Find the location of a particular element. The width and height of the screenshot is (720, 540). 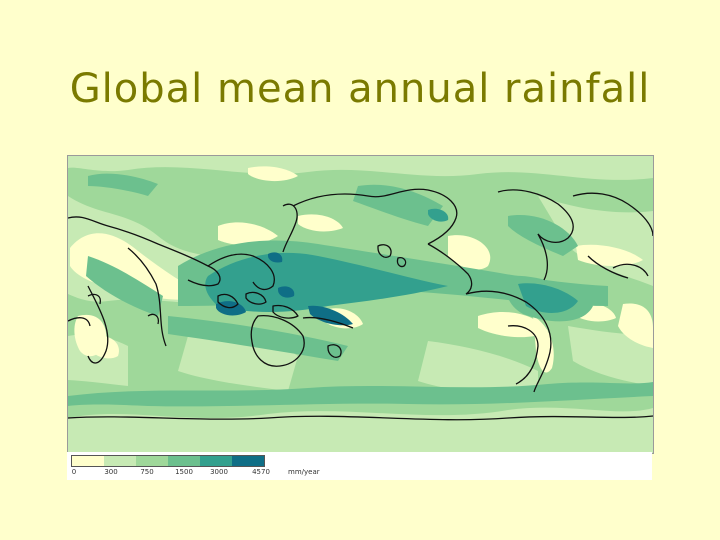

legend-tick-3: 1500 is located at coordinates (184, 472).